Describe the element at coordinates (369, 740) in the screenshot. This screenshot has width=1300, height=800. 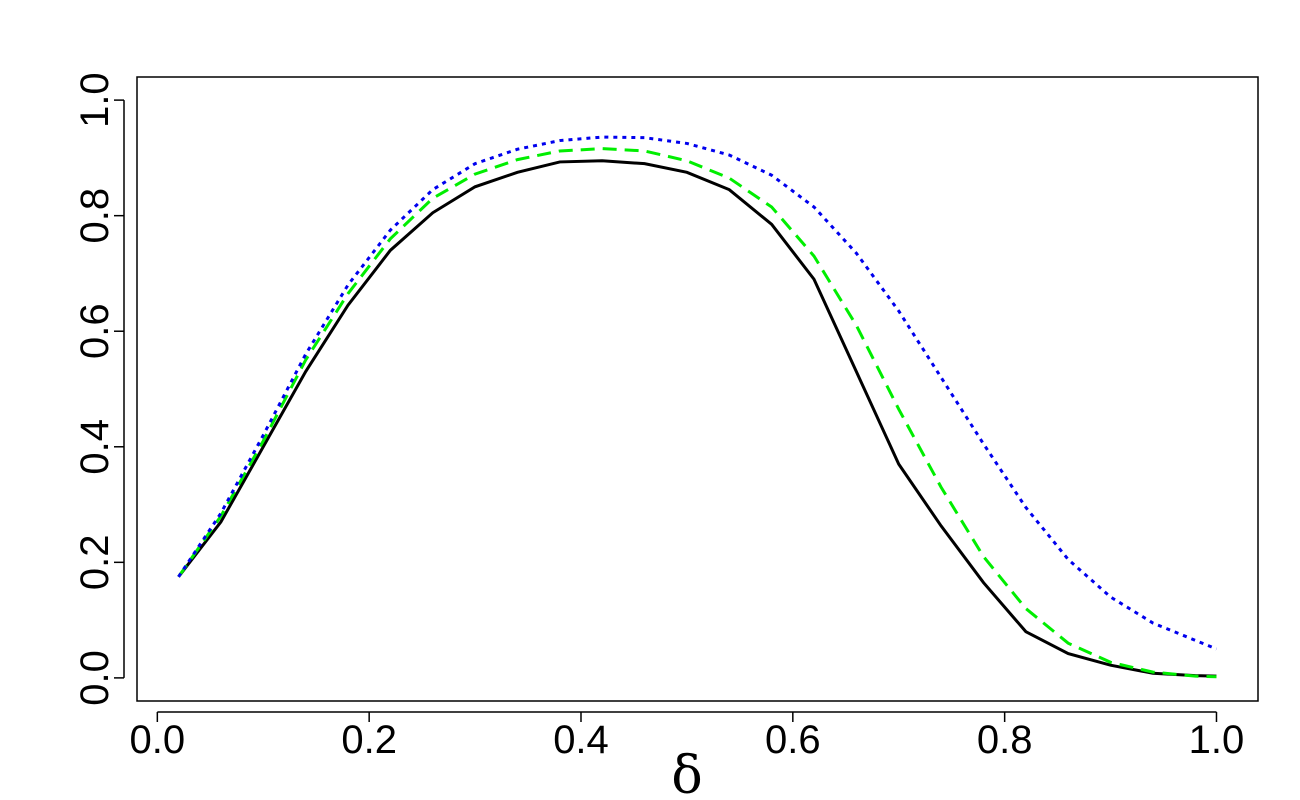
I see `x-tick-label: 0.2` at that location.